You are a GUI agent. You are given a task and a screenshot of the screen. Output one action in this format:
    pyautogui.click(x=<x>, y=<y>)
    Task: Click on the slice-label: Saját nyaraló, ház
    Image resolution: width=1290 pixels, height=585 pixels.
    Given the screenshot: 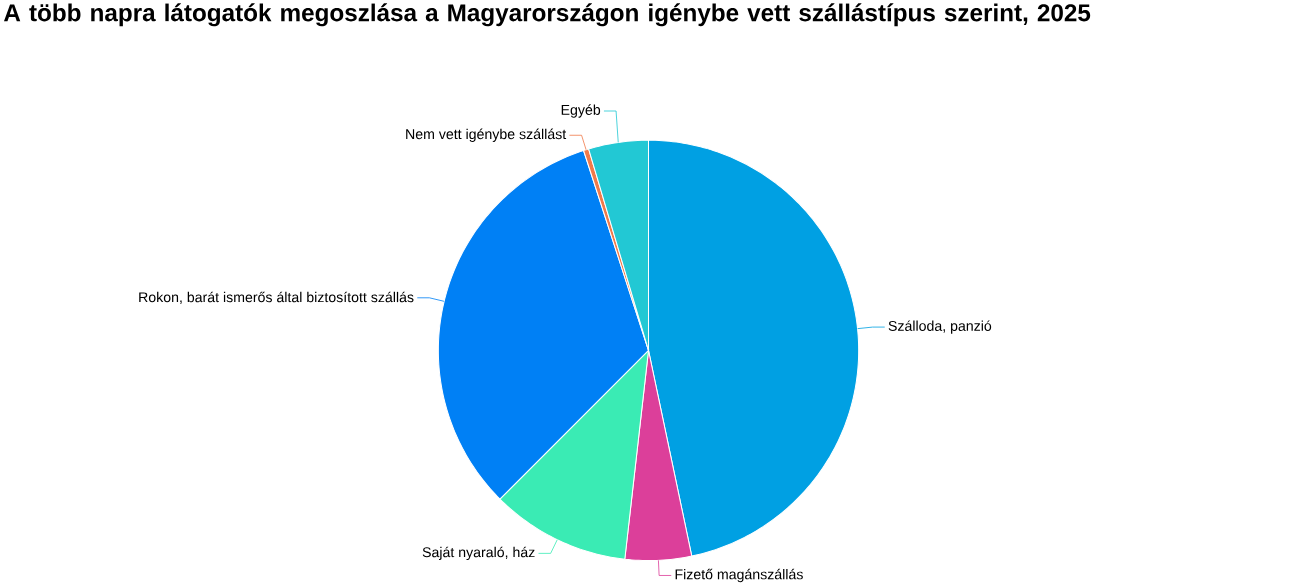 What is the action you would take?
    pyautogui.click(x=478, y=553)
    